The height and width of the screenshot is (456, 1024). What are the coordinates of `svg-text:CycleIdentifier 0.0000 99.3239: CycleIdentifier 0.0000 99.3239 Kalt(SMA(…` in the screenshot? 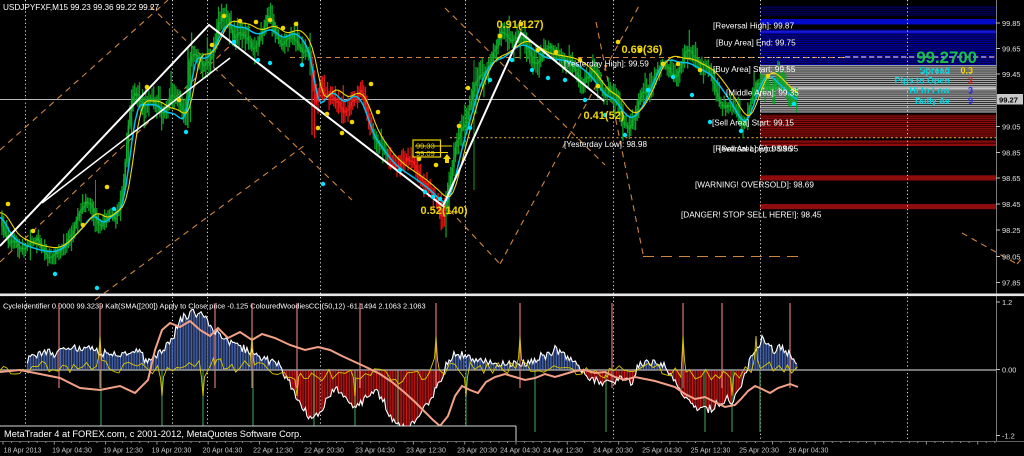 It's located at (214, 306).